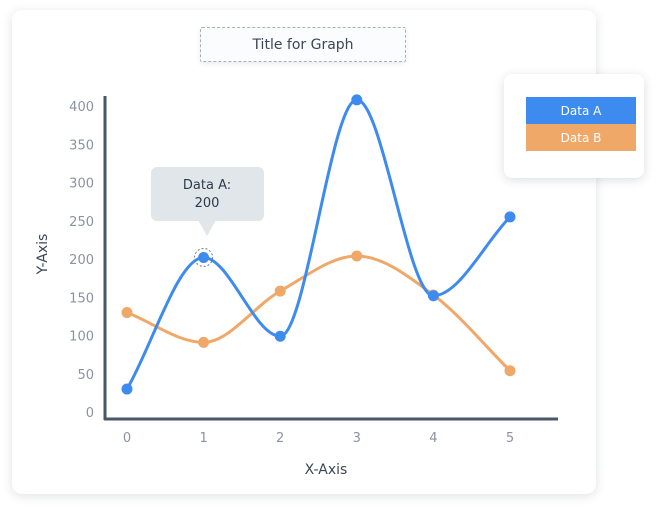 The image size is (671, 510). What do you see at coordinates (326, 470) in the screenshot?
I see `x-axis-title: X-Axis` at bounding box center [326, 470].